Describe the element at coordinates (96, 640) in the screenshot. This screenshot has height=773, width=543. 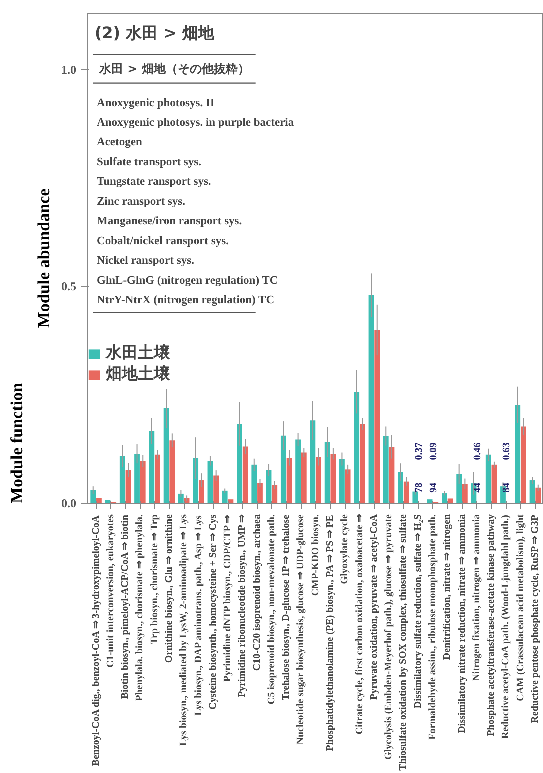
I see `x-tick-label: Benzoyl-CoA dig., benzoyl-CoA ⇒ 3-hydroxypimeloyl-CoA` at that location.